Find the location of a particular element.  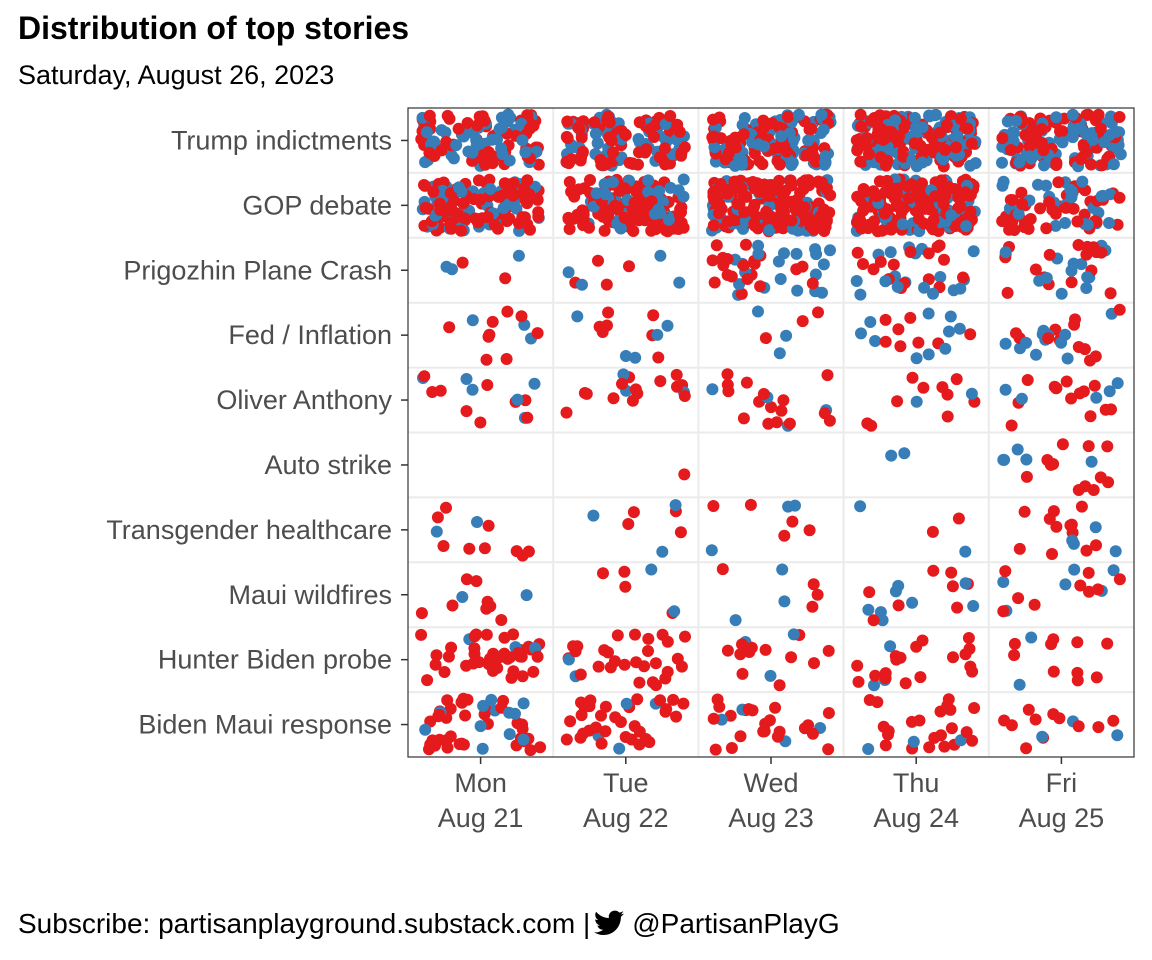

x-tick-label-day: Thu is located at coordinates (916, 783).